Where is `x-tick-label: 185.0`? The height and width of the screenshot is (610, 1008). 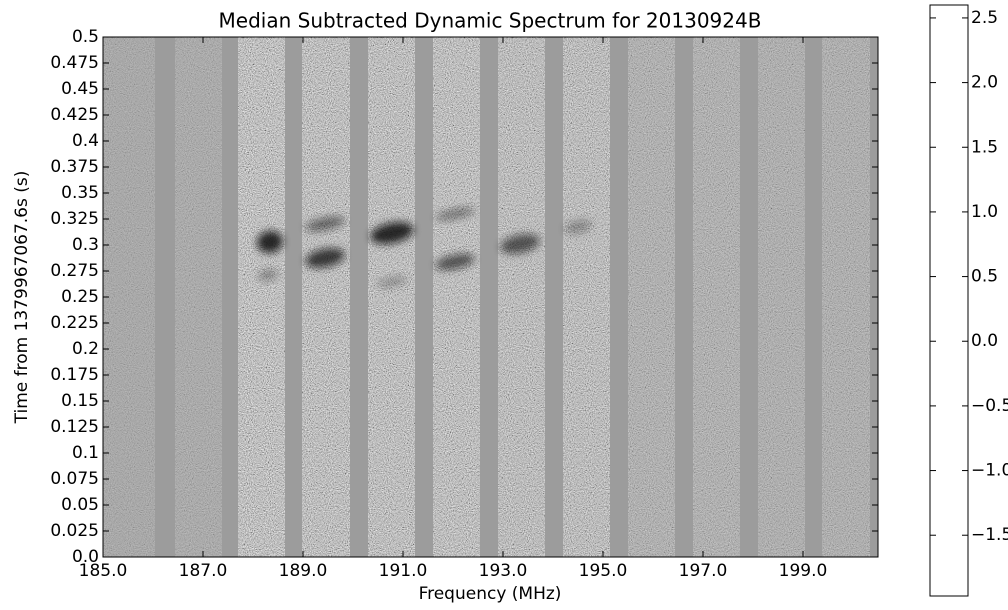
x-tick-label: 185.0 is located at coordinates (103, 571).